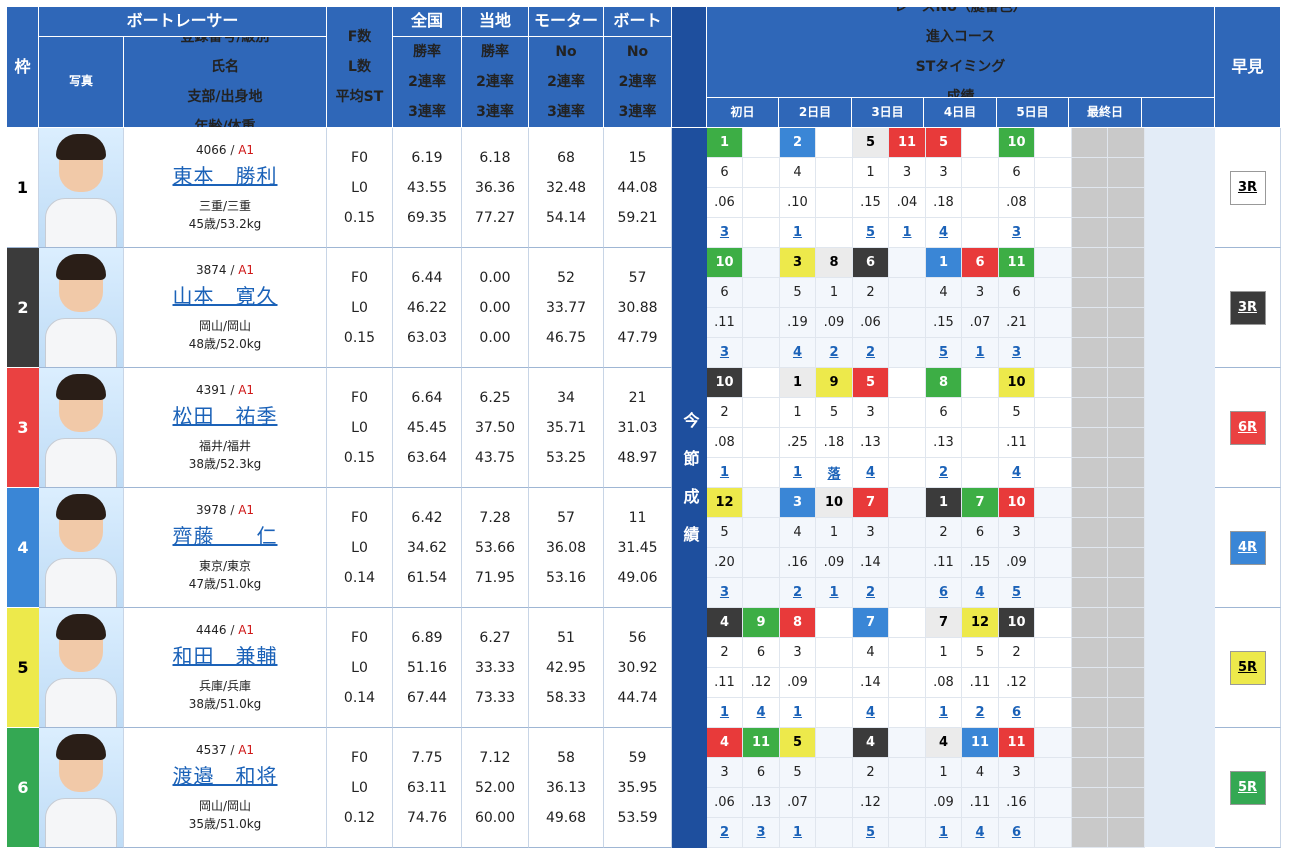  Describe the element at coordinates (427, 82) in the screenshot. I see `header-sub-line: 2連率` at that location.